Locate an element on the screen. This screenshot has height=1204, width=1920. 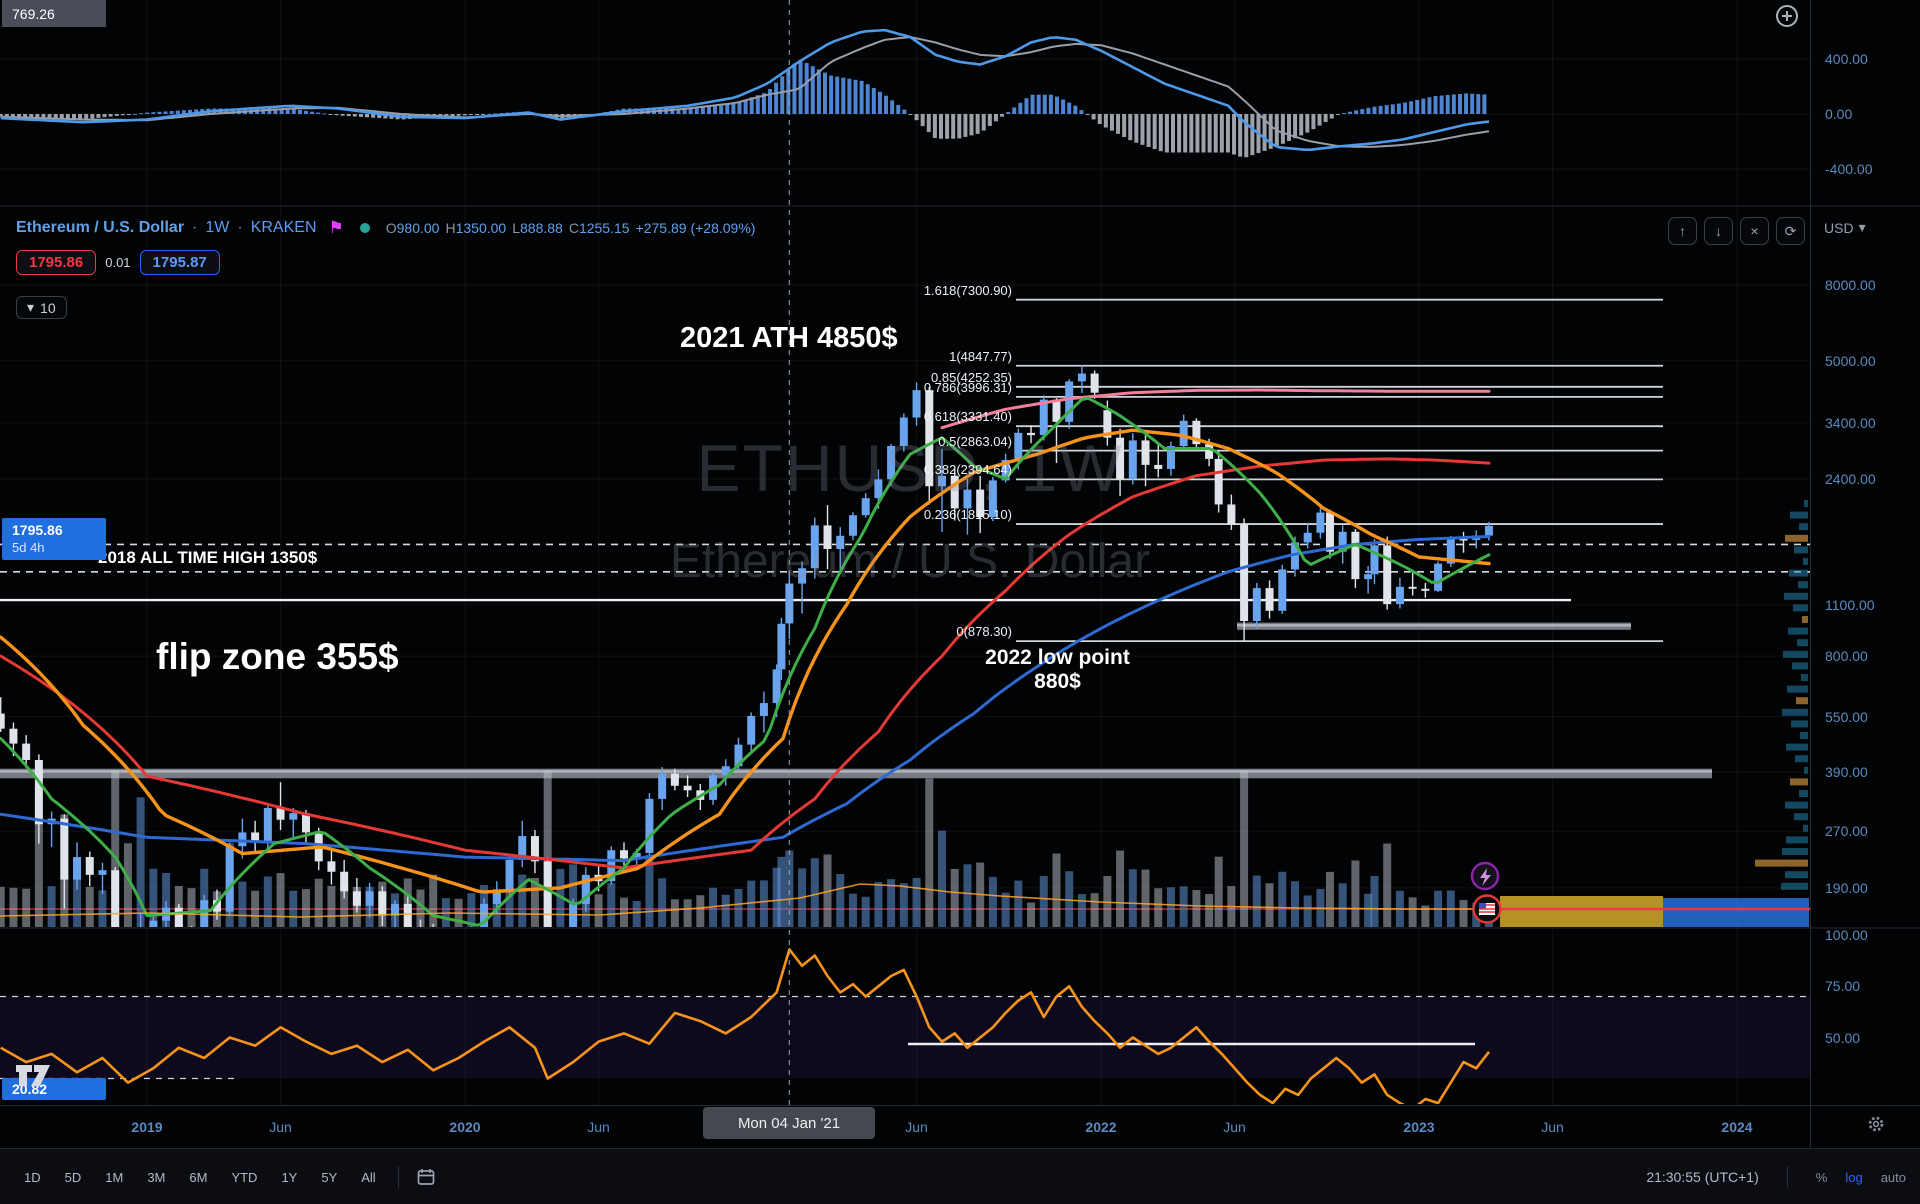
axis-tick: 550.00 is located at coordinates (1846, 716).